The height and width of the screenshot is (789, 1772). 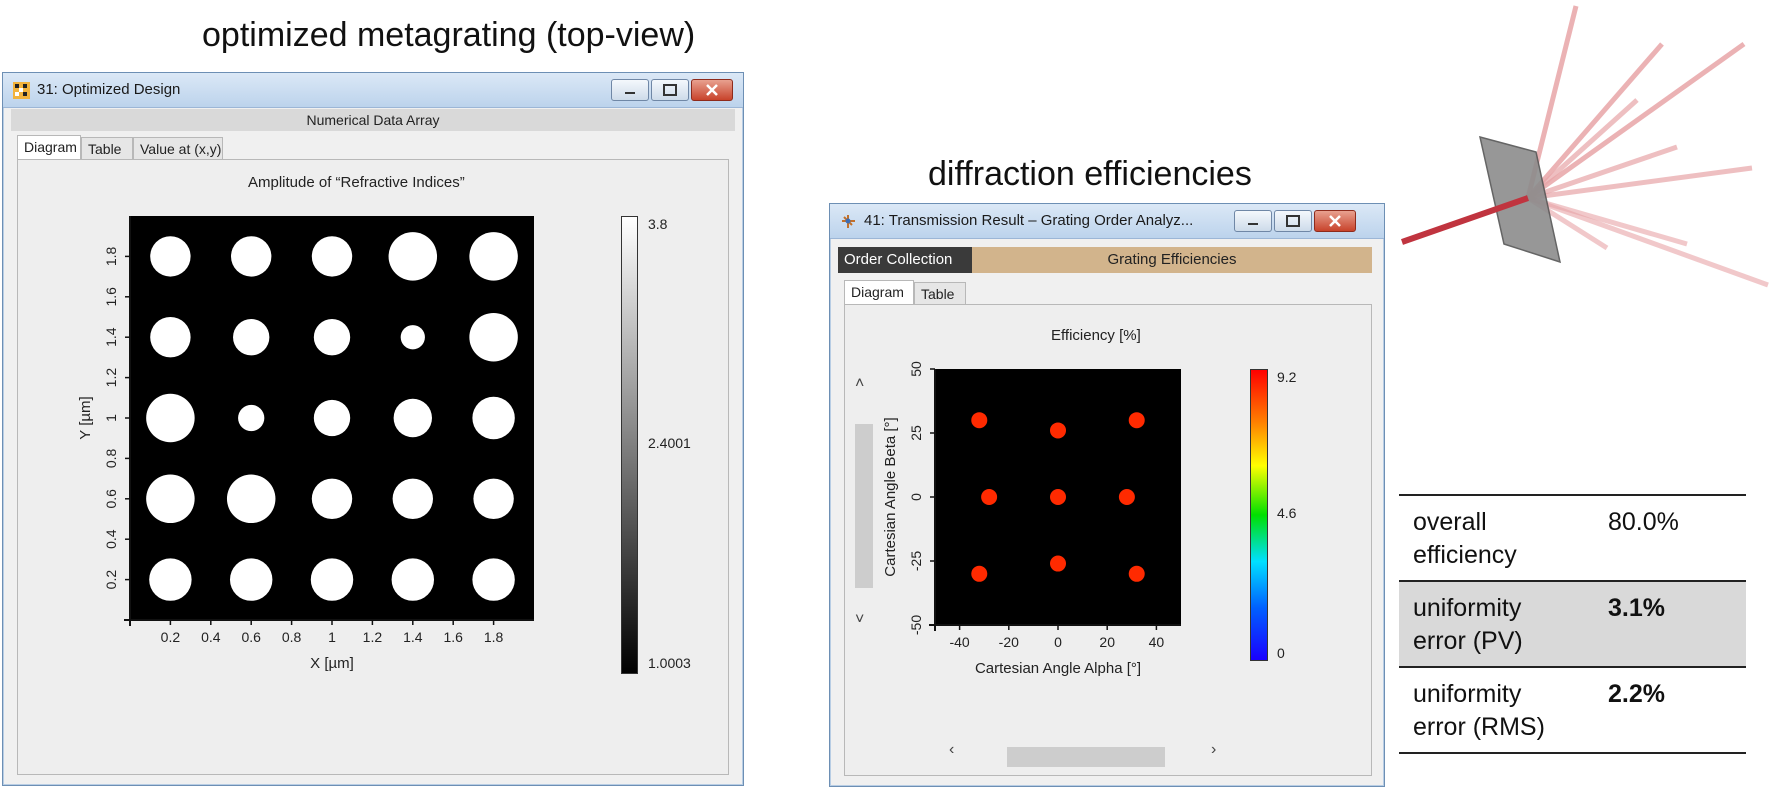 What do you see at coordinates (916, 497) in the screenshot?
I see `y-tick-label: 0` at bounding box center [916, 497].